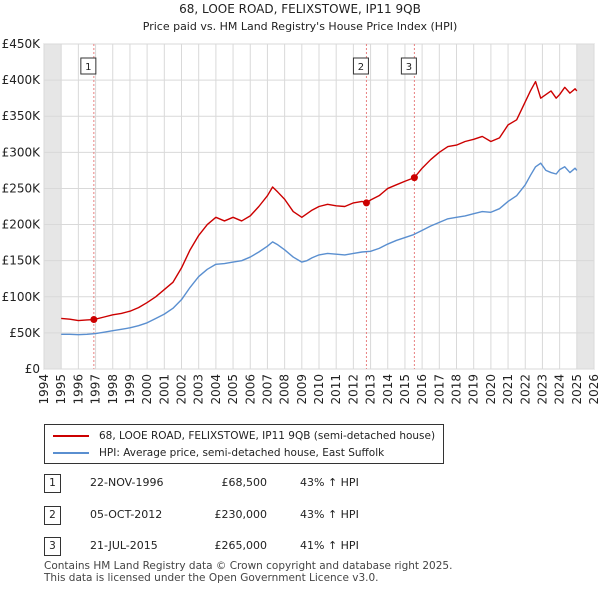 The height and width of the screenshot is (590, 600). What do you see at coordinates (422, 389) in the screenshot?
I see `x-tick-label: 2016` at bounding box center [422, 389].